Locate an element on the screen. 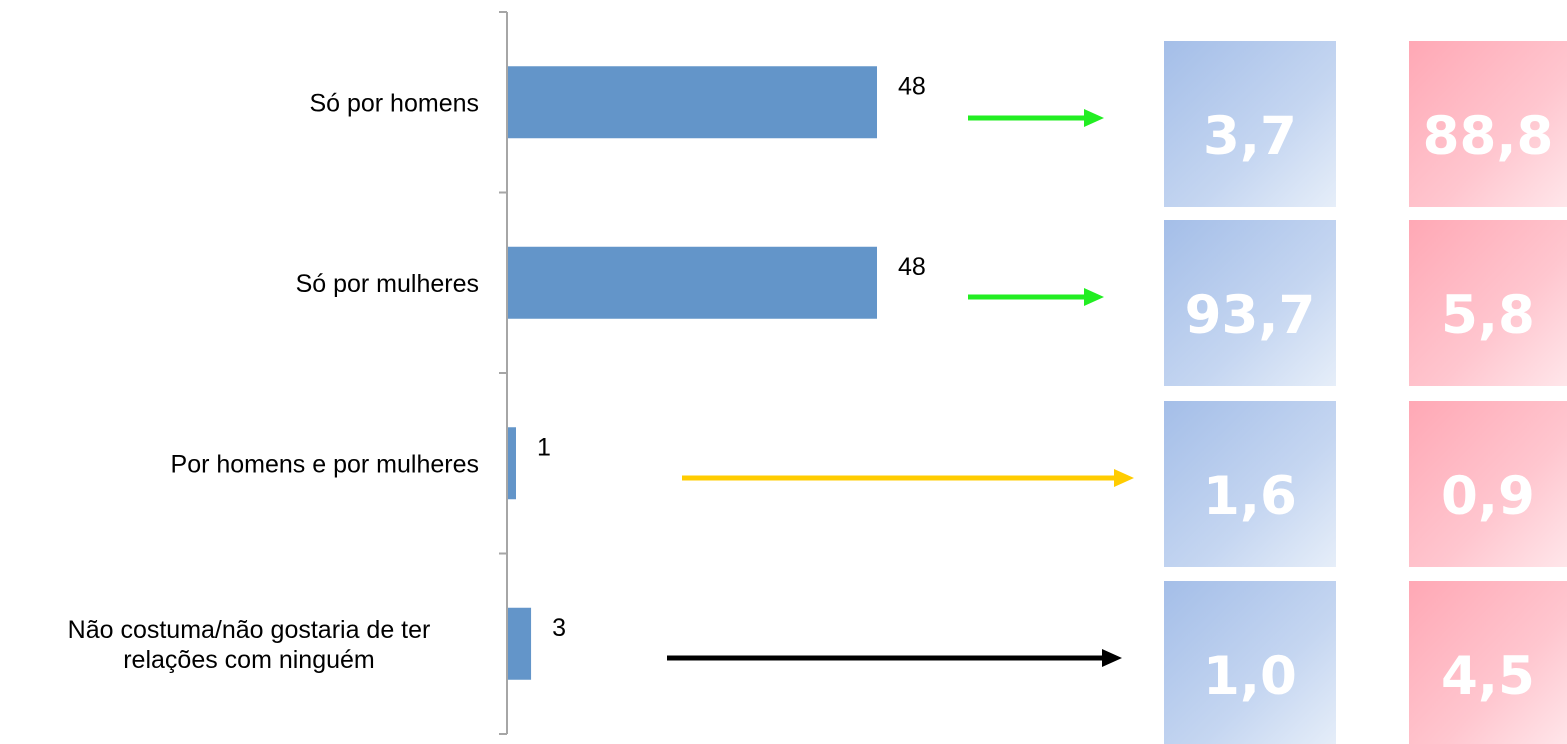 The image size is (1567, 744). pink-box-value: 5,8 is located at coordinates (1488, 315).